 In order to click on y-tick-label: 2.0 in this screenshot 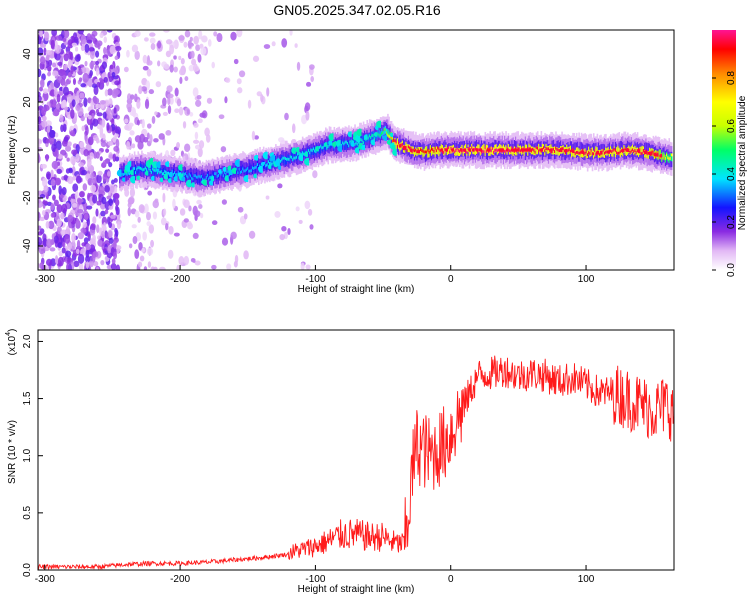, I will do `click(27, 341)`.